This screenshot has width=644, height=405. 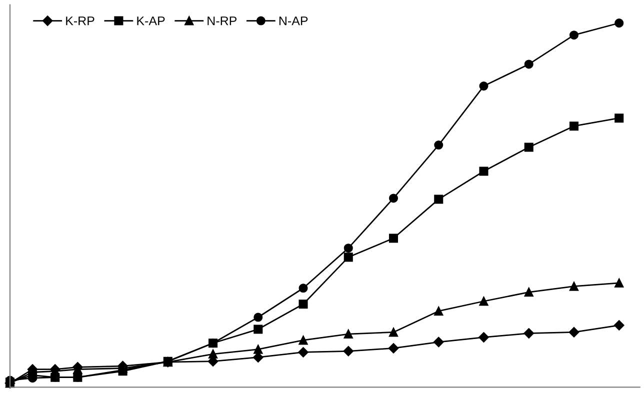 I want to click on legend-label: K-AP, so click(x=151, y=21).